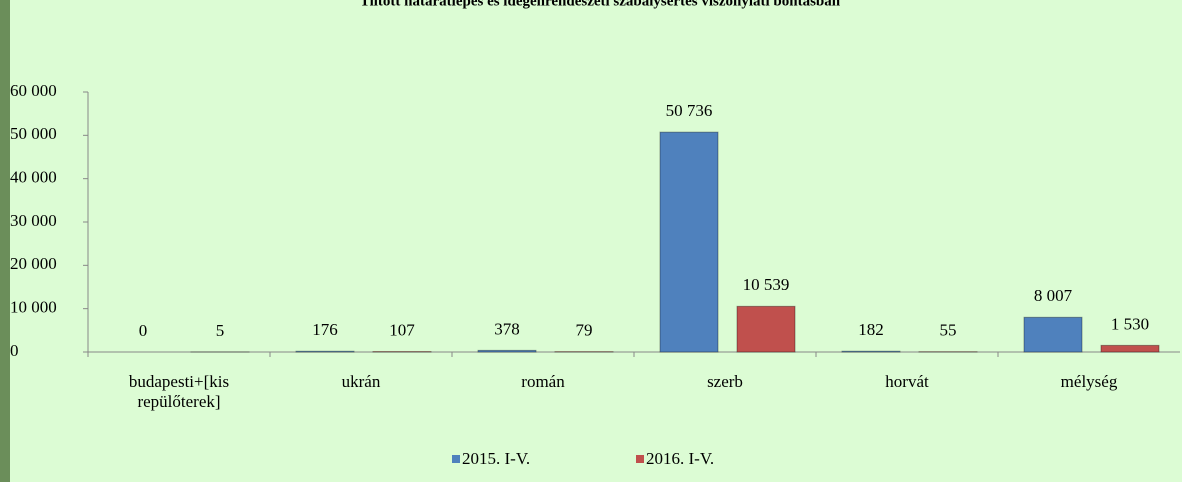 Image resolution: width=1182 pixels, height=482 pixels. I want to click on y-tick-label: 60 000, so click(33, 90).